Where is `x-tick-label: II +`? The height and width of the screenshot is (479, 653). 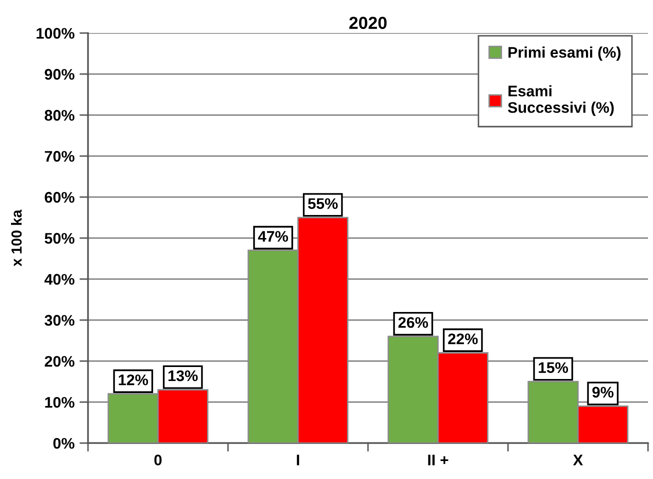
x-tick-label: II + is located at coordinates (438, 460).